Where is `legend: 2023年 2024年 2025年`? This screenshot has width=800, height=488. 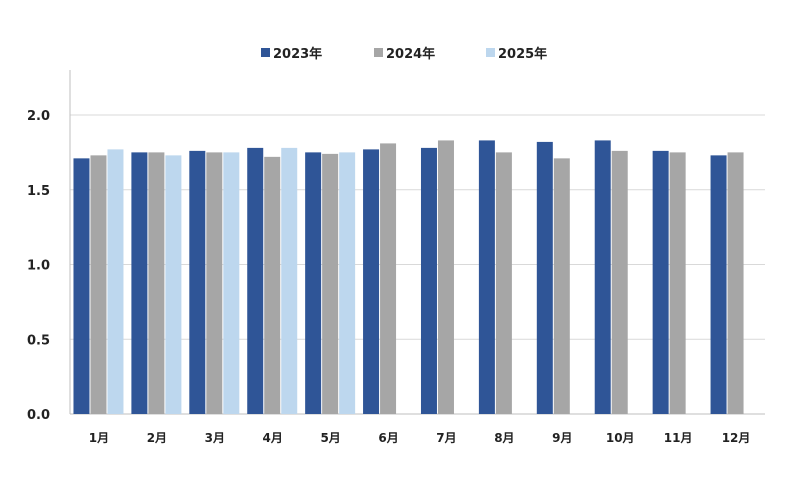 legend: 2023年 2024年 2025年 is located at coordinates (404, 54).